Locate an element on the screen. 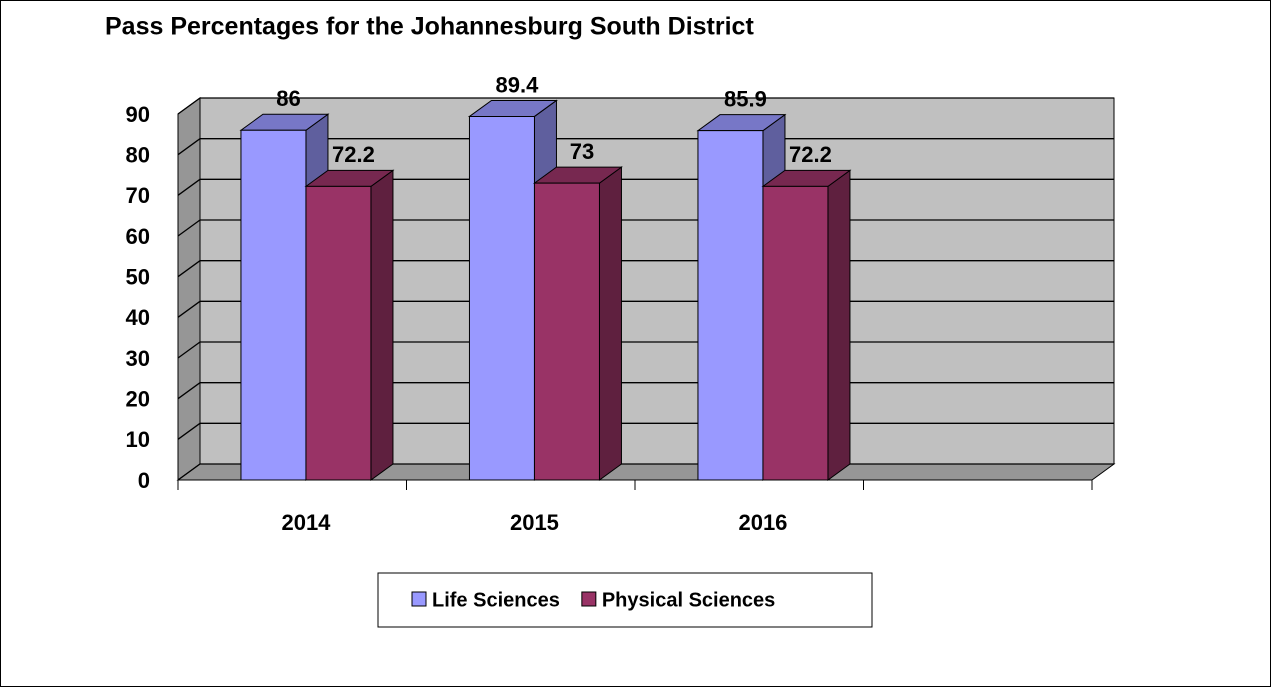 The width and height of the screenshot is (1271, 687). y-tick-label: 0 is located at coordinates (144, 480).